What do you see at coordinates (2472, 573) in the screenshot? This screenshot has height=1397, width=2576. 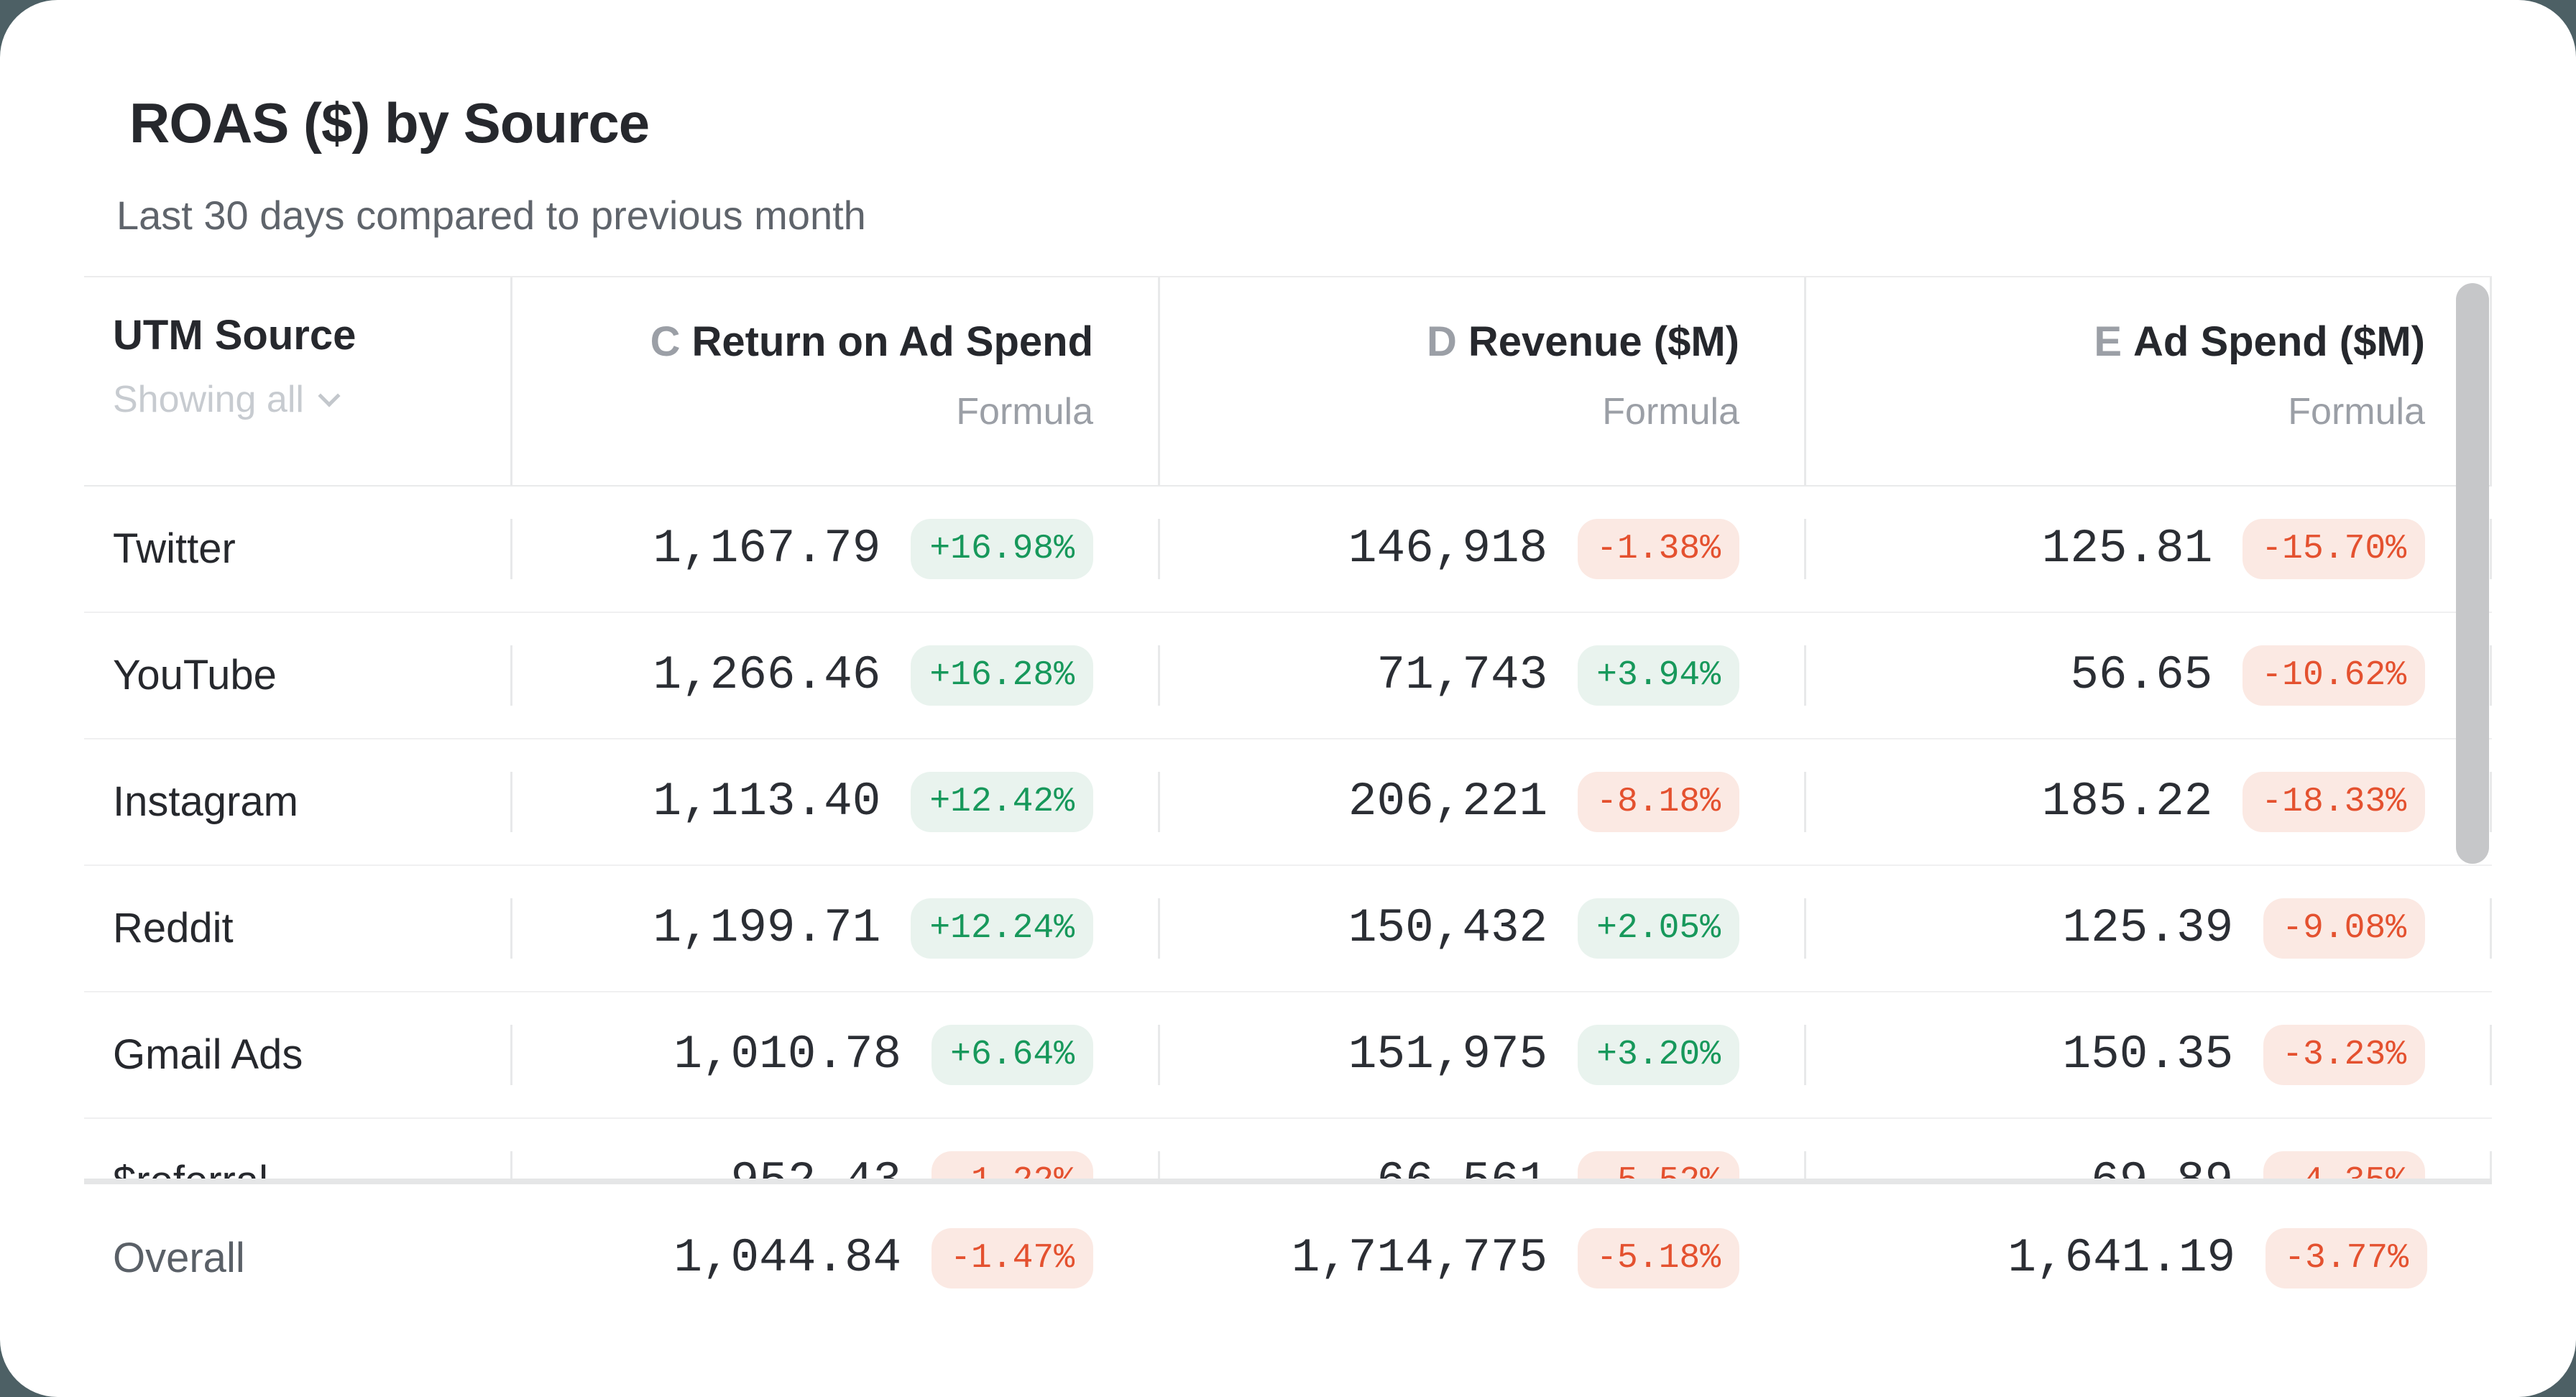 I see `vertical-scrollbar-thumb` at bounding box center [2472, 573].